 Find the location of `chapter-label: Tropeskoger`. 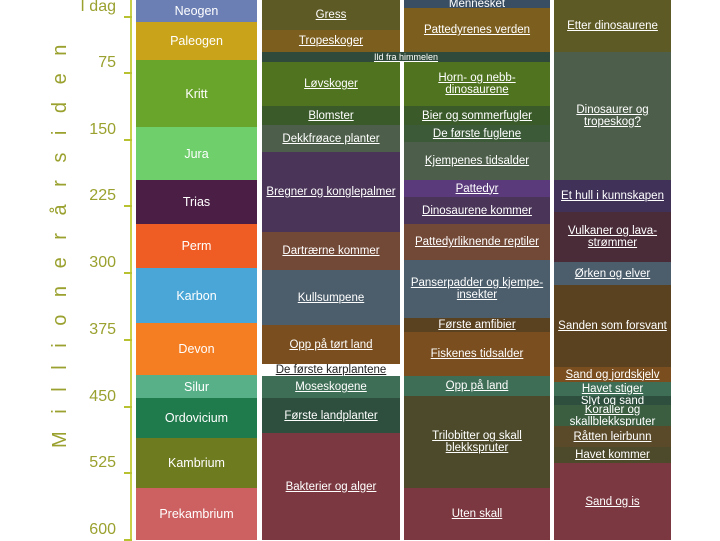

chapter-label: Tropeskoger is located at coordinates (331, 41).